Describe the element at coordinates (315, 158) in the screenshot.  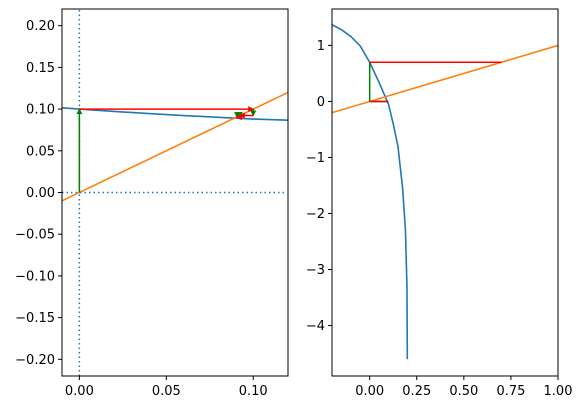
I see `right-y-tick-label: −1` at that location.